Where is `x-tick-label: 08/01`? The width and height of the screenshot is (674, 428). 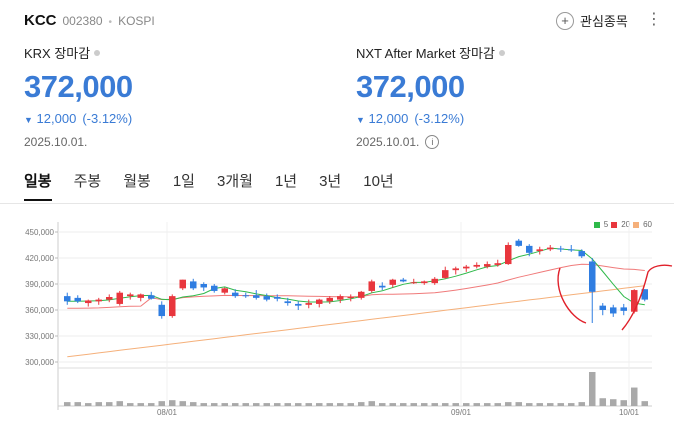
x-tick-label: 08/01 is located at coordinates (167, 412).